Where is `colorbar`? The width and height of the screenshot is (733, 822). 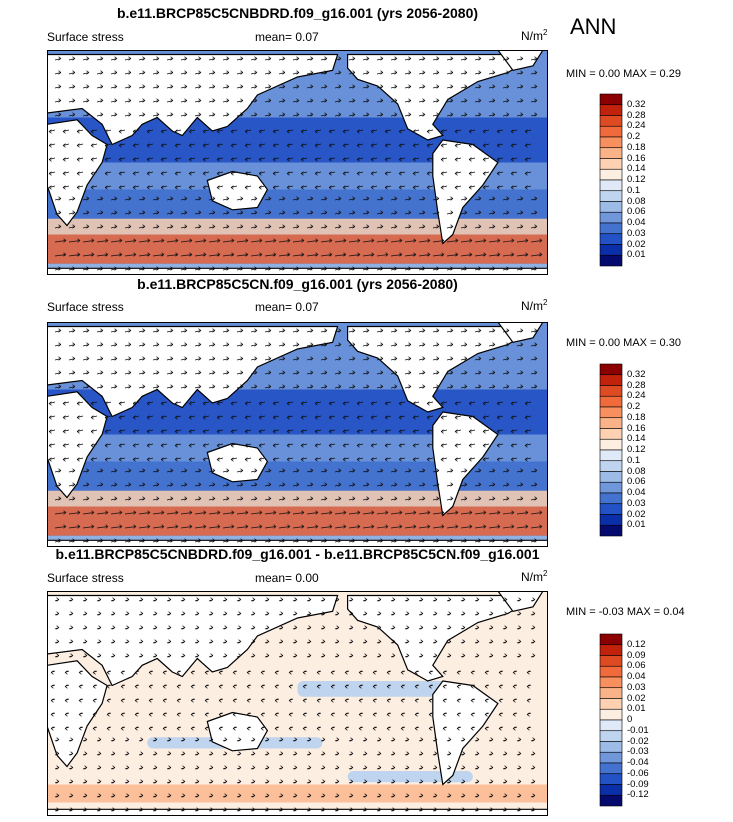
colorbar is located at coordinates (611, 180).